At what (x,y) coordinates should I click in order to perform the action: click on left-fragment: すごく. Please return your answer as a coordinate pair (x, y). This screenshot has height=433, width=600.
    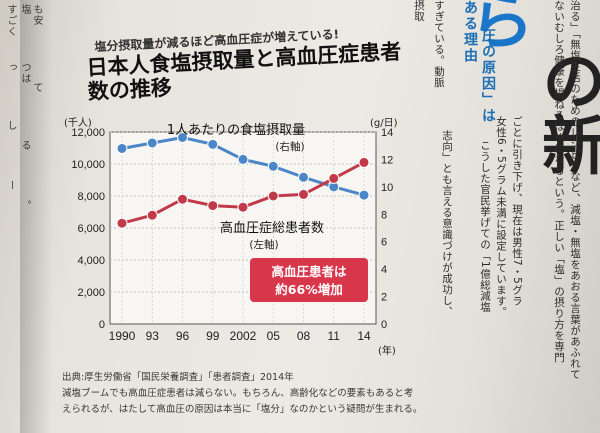
    Looking at the image, I should click on (10, 20).